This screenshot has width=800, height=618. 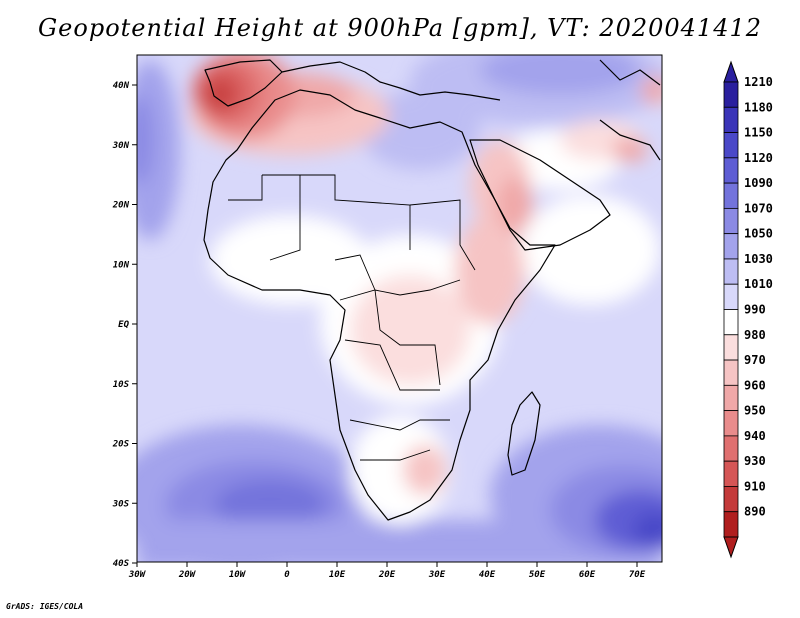 What do you see at coordinates (121, 206) in the screenshot?
I see `lat-tick-label: 20N` at bounding box center [121, 206].